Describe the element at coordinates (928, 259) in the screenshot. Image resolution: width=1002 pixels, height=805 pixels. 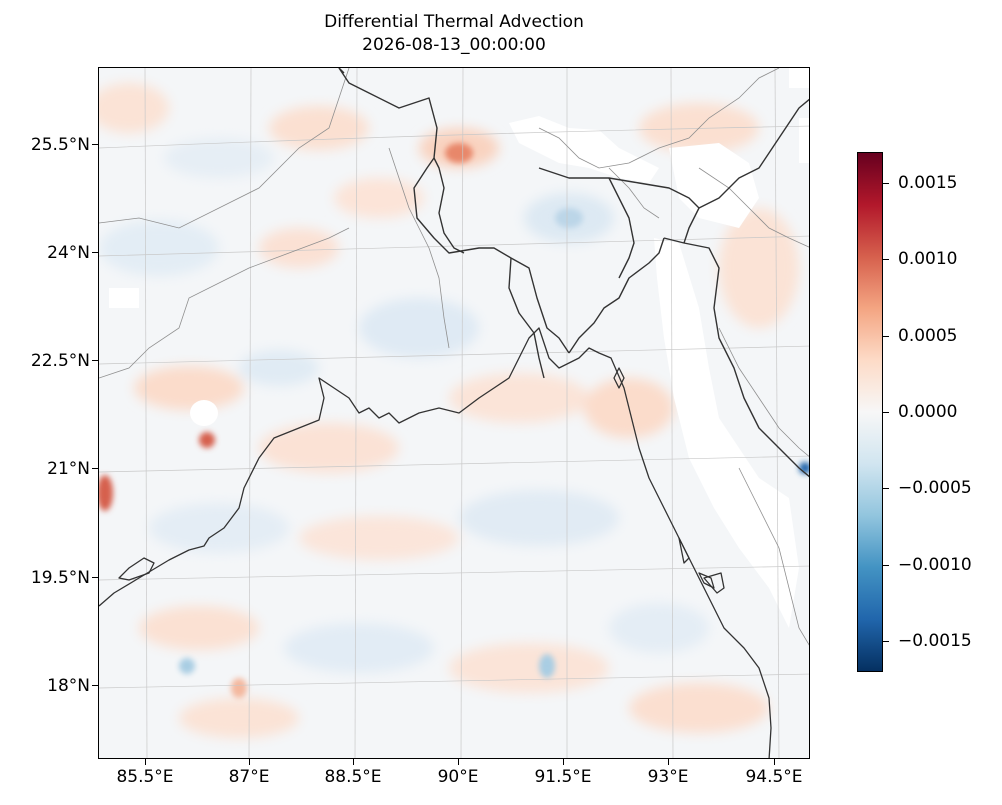
I see `colorbar-tick-label: 0.0010` at that location.